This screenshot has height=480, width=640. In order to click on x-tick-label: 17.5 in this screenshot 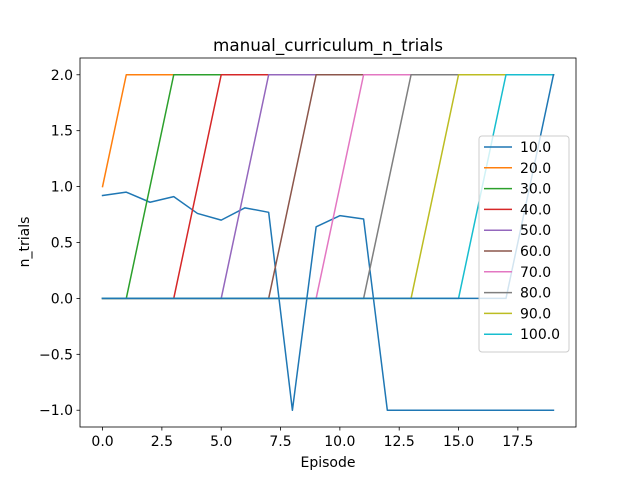, I will do `click(517, 442)`.